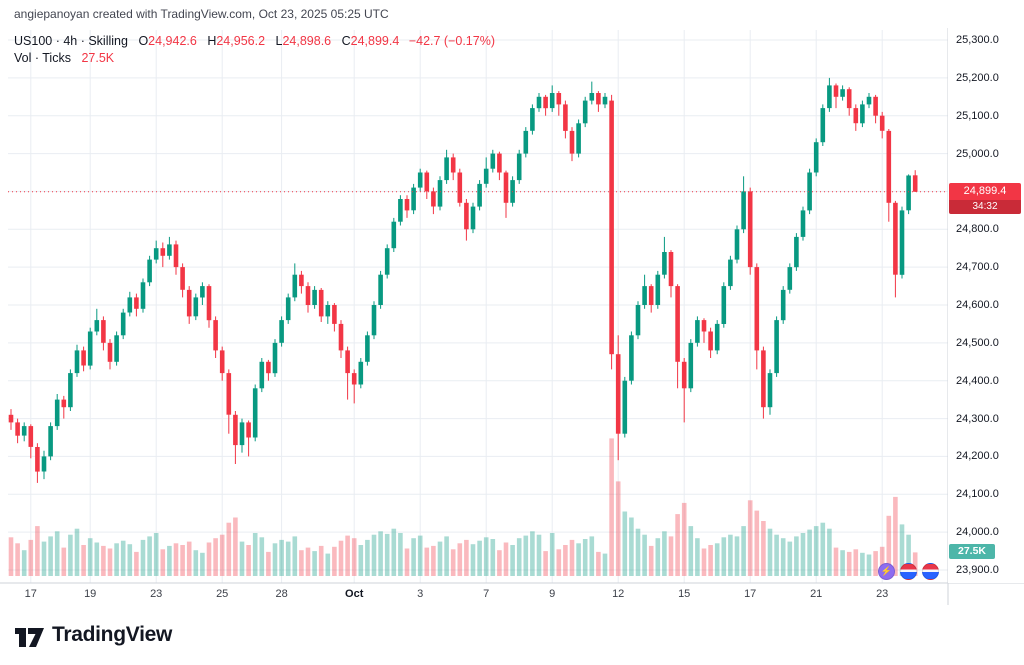 The image size is (1024, 665). I want to click on last-price-badge: 24,899.4 34:32, so click(985, 198).